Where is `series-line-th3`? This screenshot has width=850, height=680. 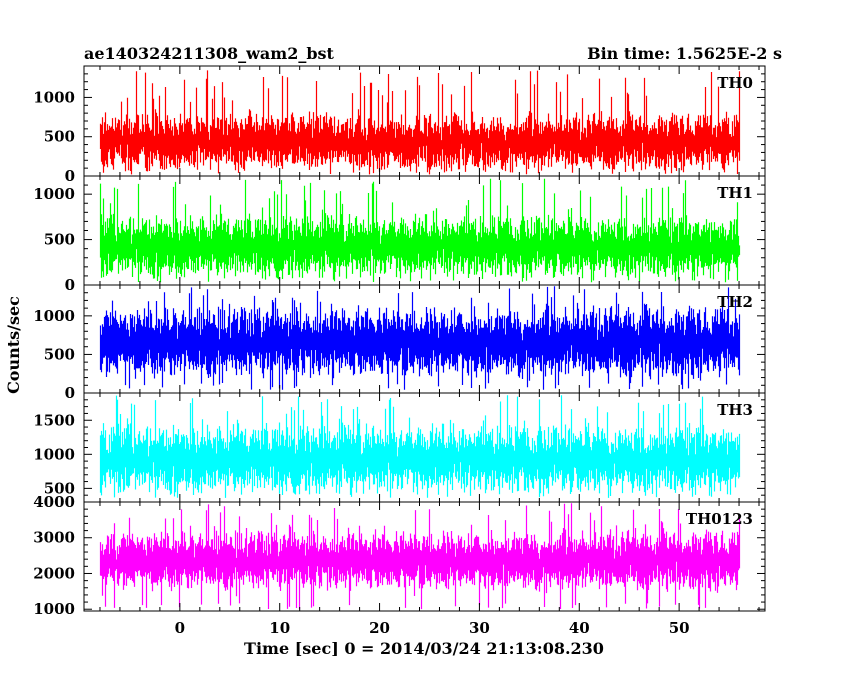 series-line-th3 is located at coordinates (420, 446).